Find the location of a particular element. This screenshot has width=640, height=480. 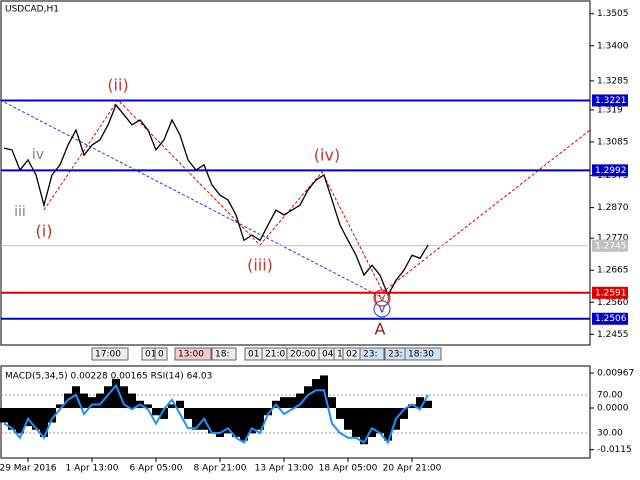

level-label: 1.2745 is located at coordinates (611, 246).